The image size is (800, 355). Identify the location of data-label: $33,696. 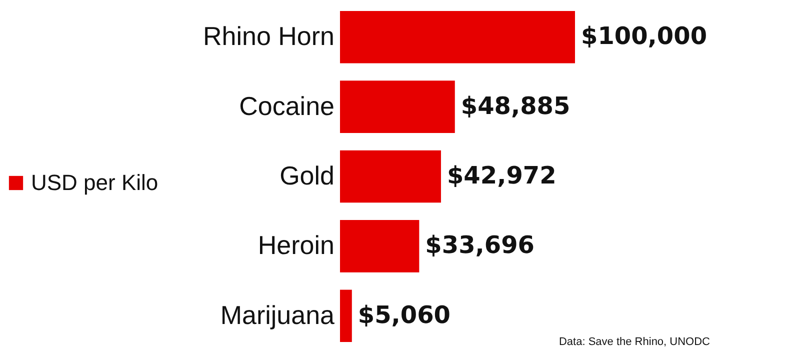
(479, 245).